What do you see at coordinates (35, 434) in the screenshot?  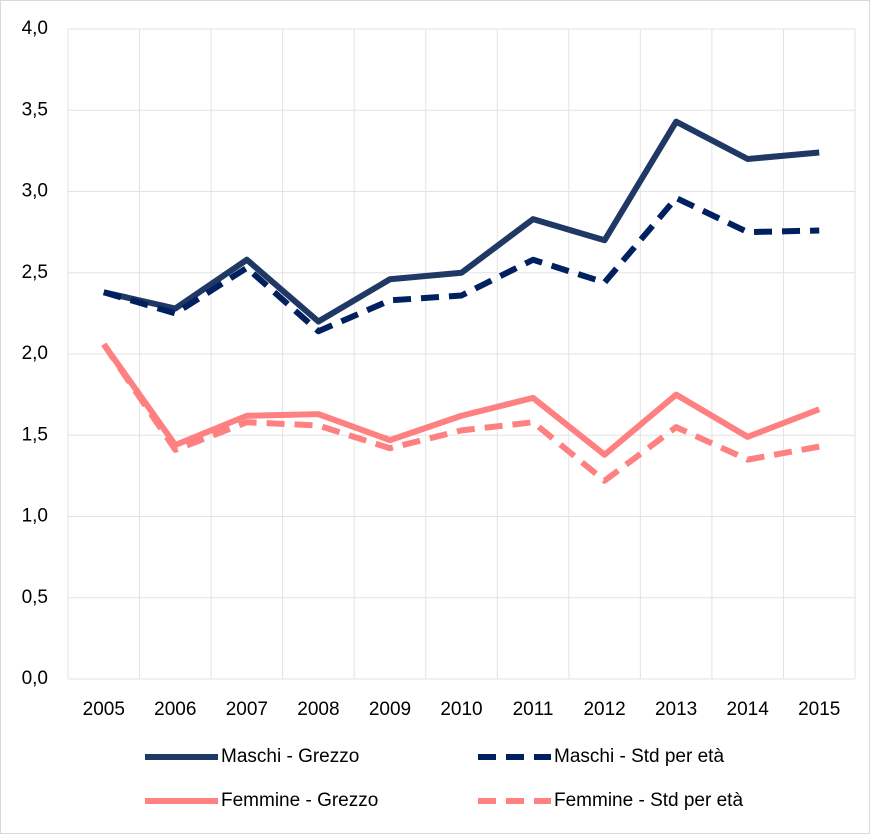 I see `y-tick-label: 1,5` at bounding box center [35, 434].